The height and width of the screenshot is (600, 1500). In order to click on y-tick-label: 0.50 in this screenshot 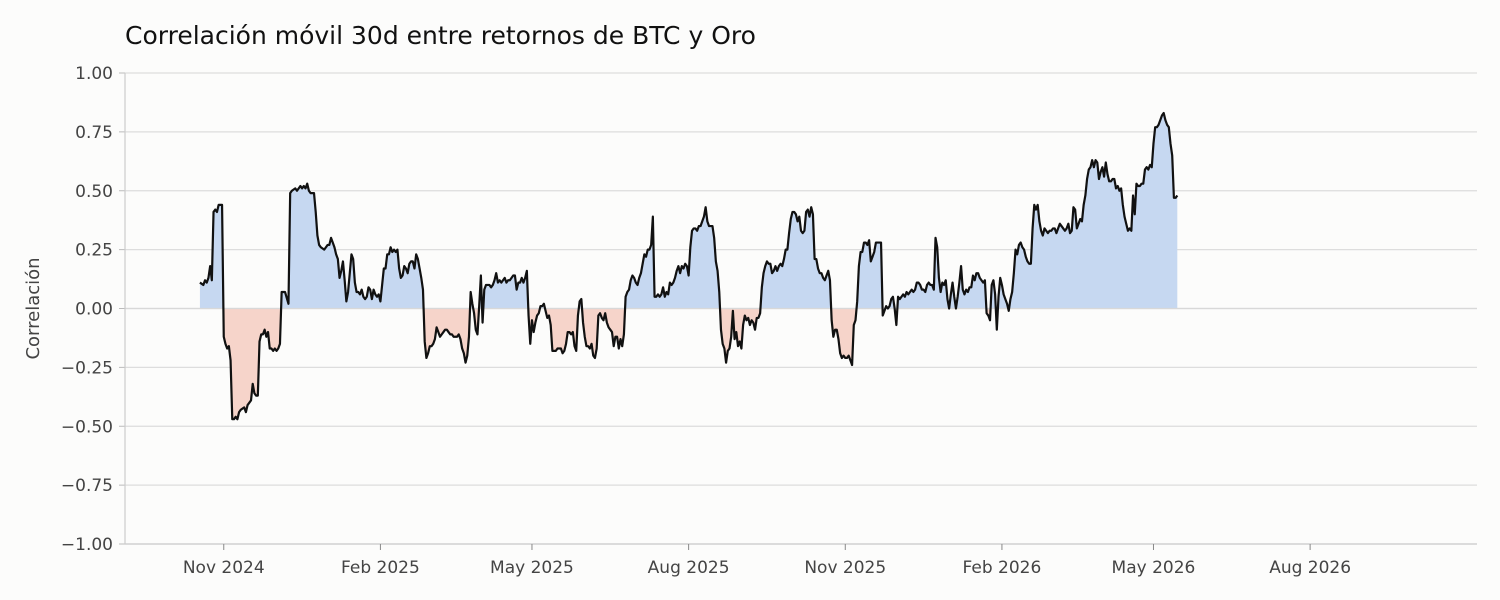, I will do `click(94, 192)`.